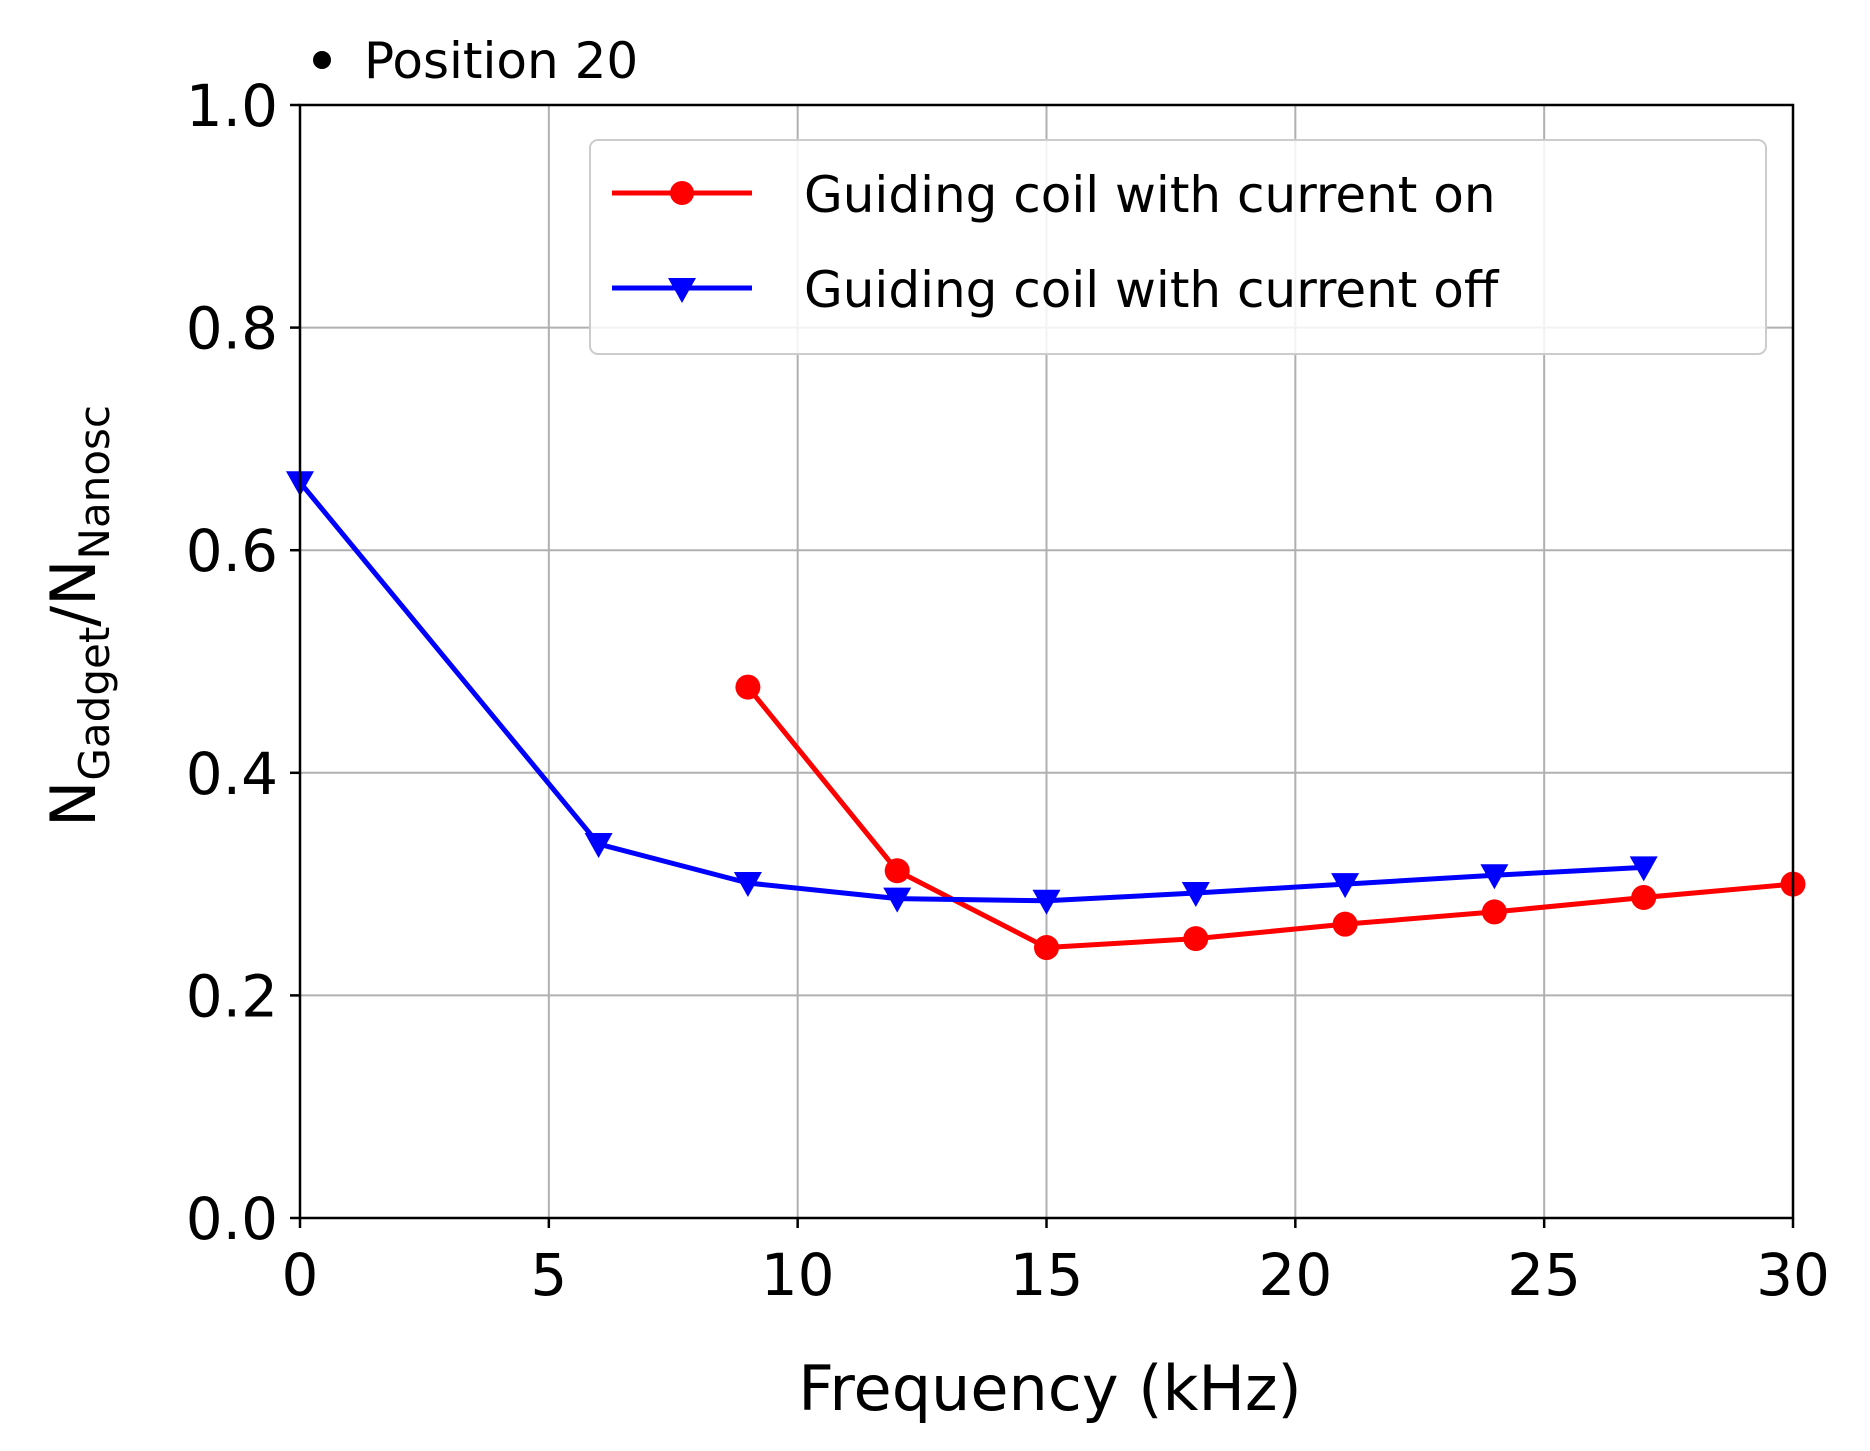 Image resolution: width=1870 pixels, height=1451 pixels. I want to click on annotation: Position 20, so click(475, 61).